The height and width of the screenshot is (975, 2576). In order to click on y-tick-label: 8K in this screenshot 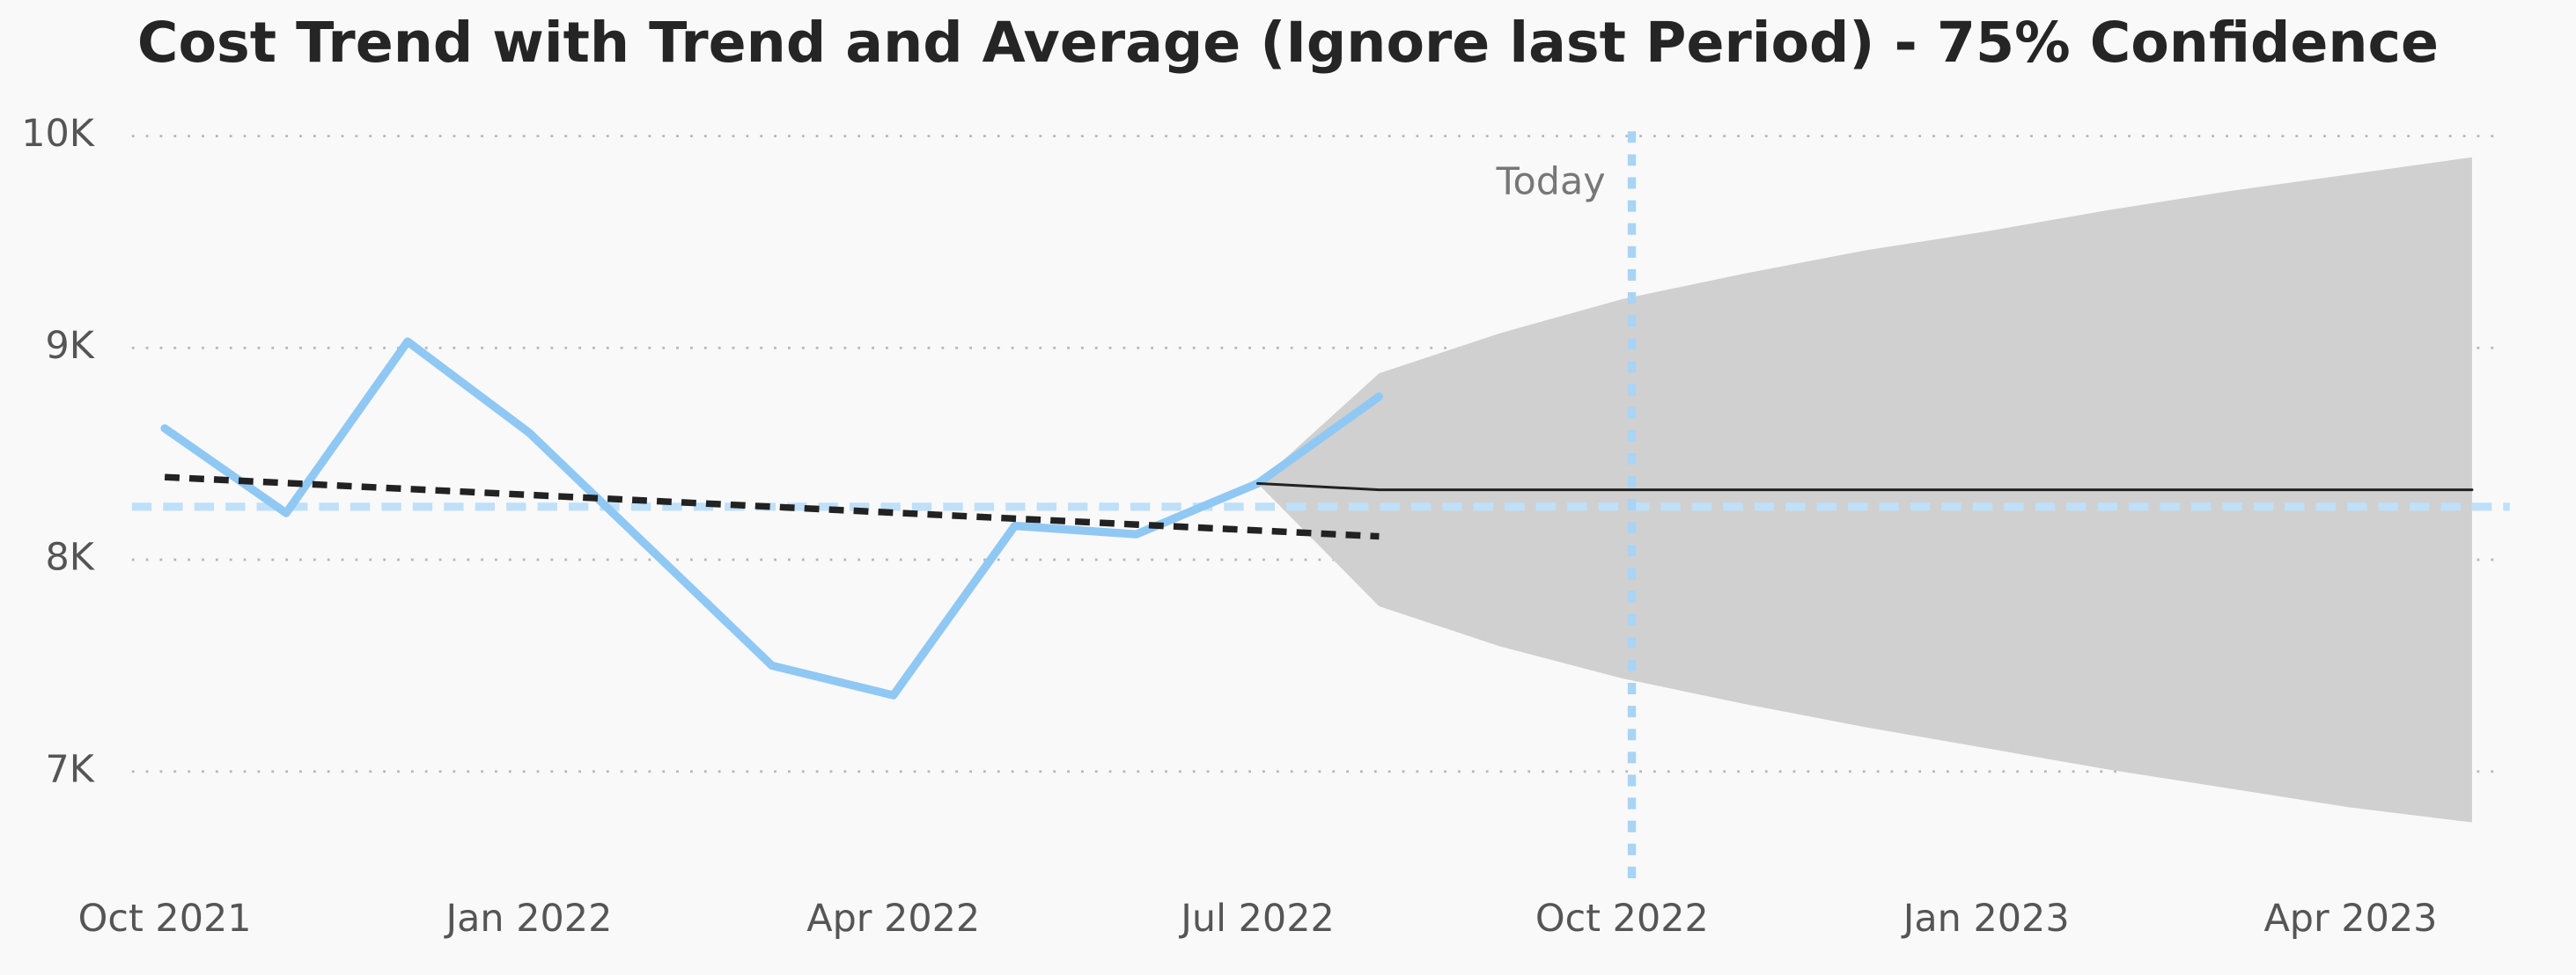, I will do `click(70, 558)`.